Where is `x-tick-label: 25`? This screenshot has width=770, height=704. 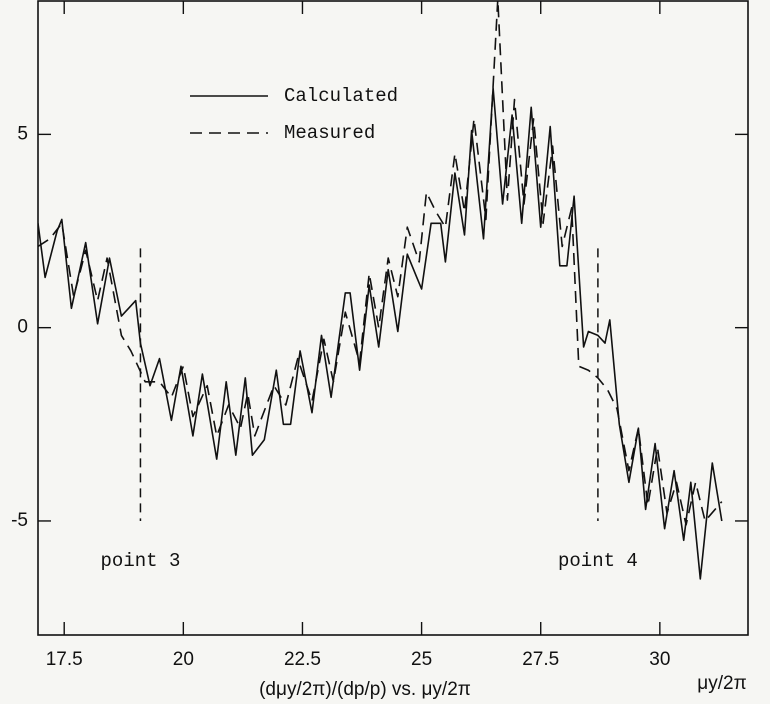
x-tick-label: 25 is located at coordinates (421, 659).